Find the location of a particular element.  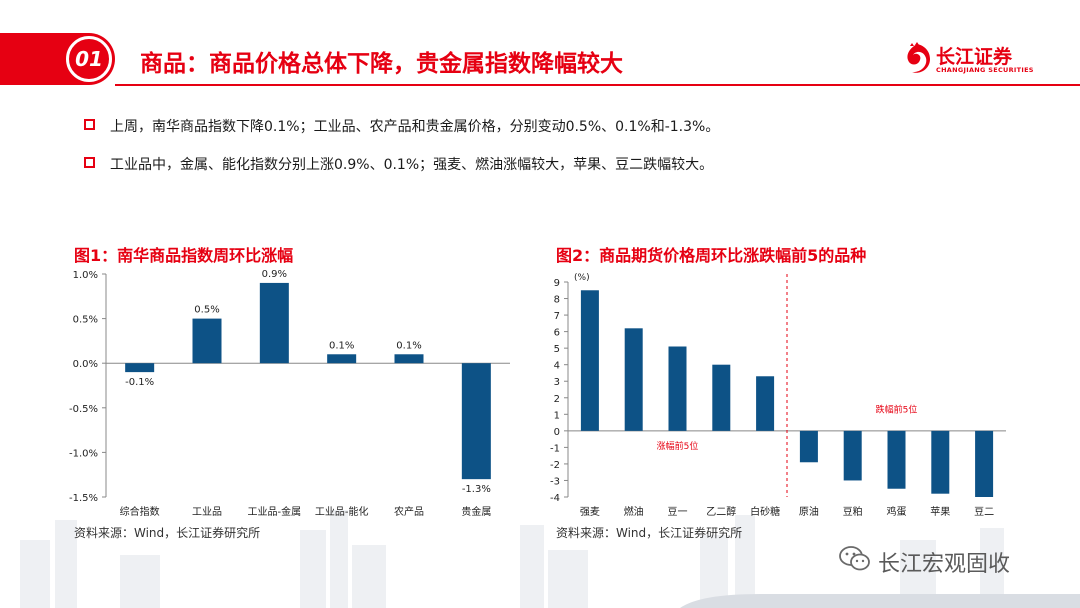

chart2-y-tick-label: 1 is located at coordinates (557, 415).